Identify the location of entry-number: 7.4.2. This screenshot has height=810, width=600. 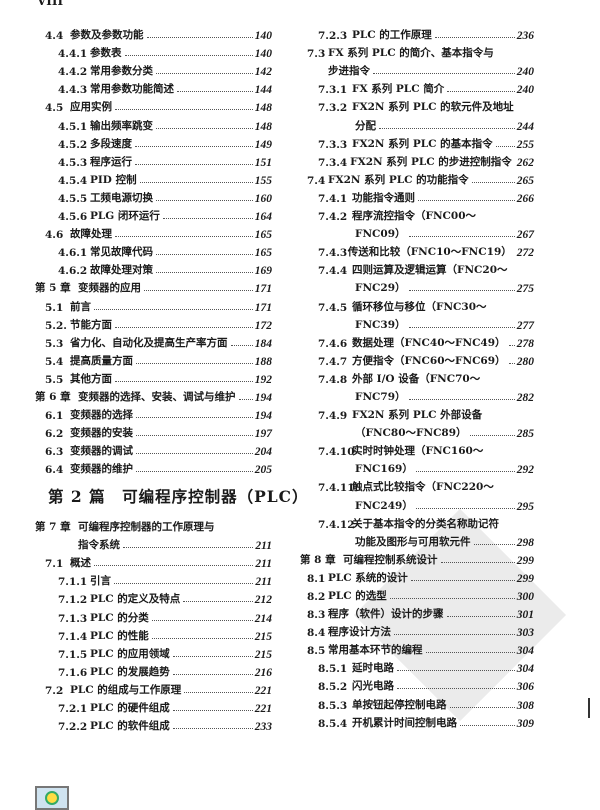
(333, 217).